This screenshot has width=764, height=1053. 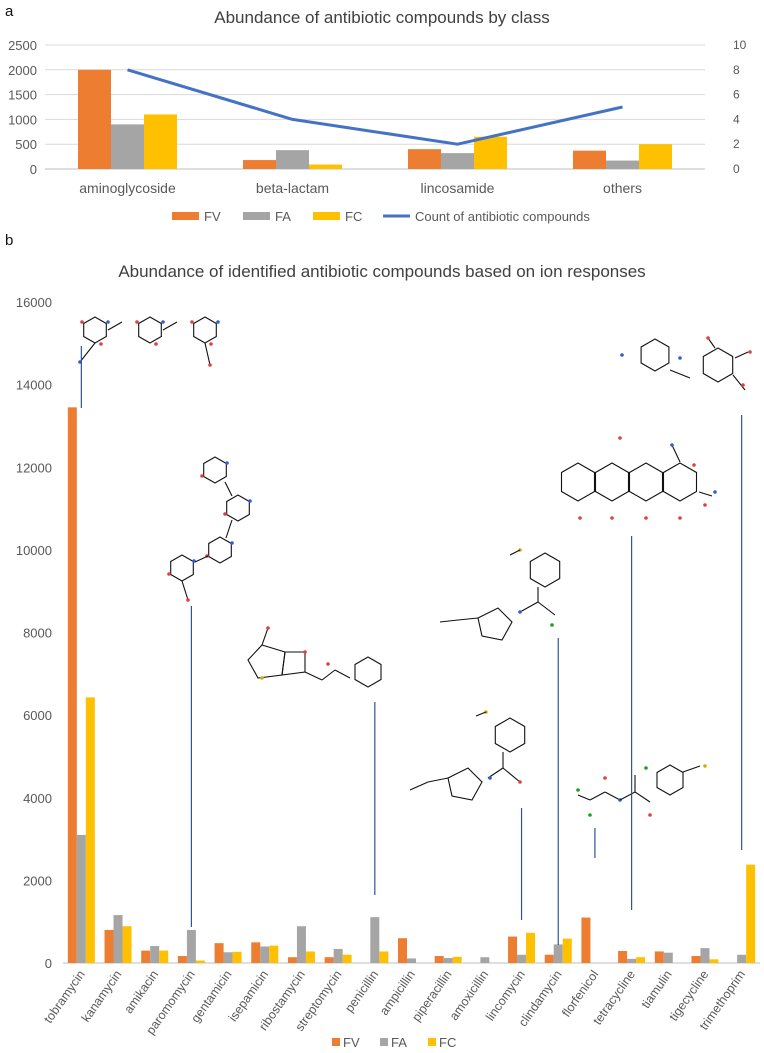 What do you see at coordinates (22, 119) in the screenshot?
I see `y-tick-label: 1000` at bounding box center [22, 119].